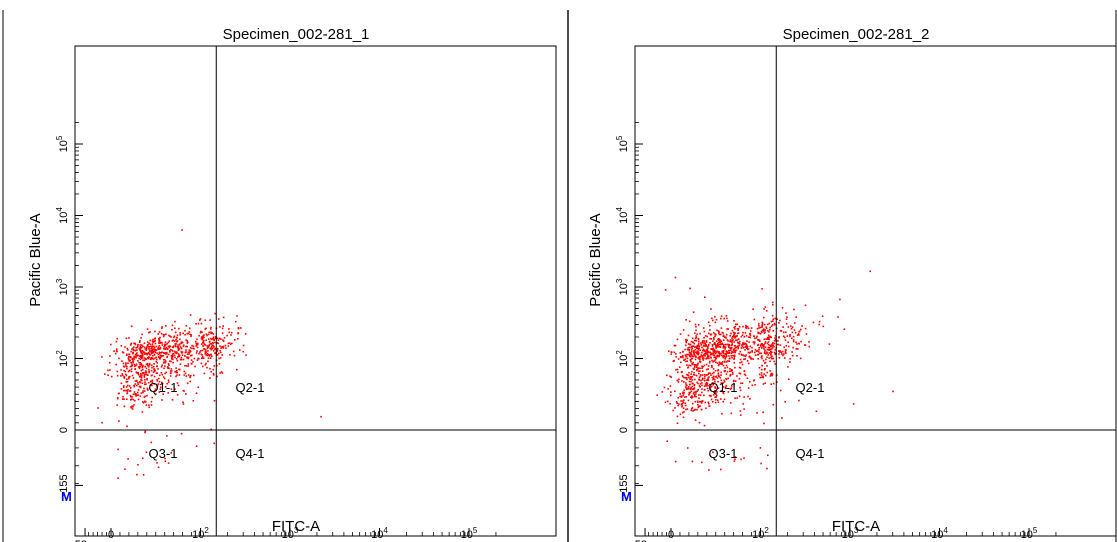 This screenshot has height=542, width=1117. I want to click on x-axis-label: FITC-A, so click(296, 526).